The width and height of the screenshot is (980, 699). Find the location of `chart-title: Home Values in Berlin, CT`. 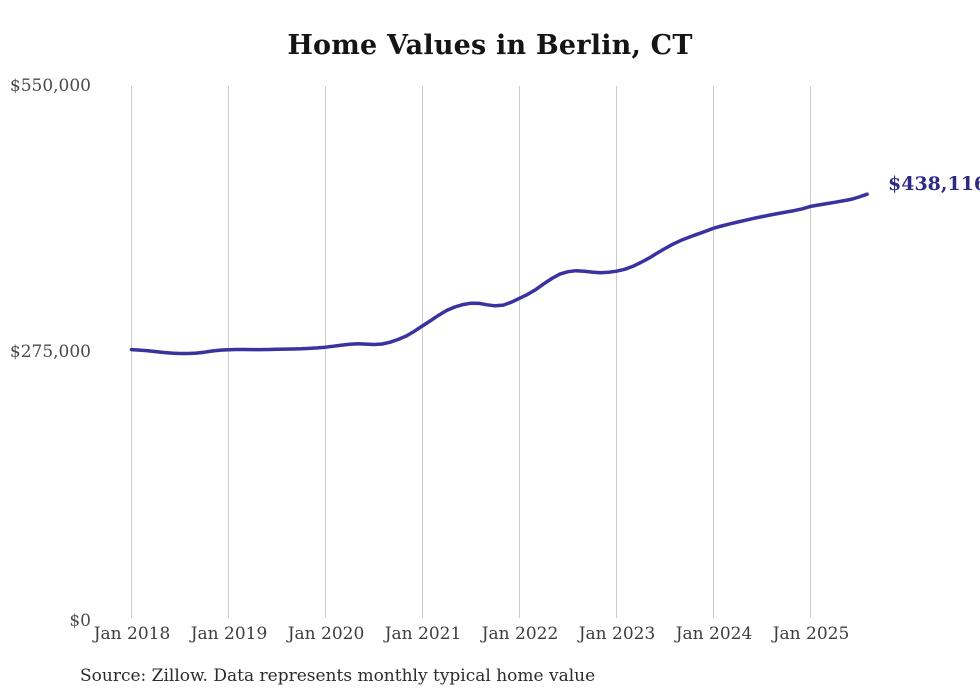

chart-title: Home Values in Berlin, CT is located at coordinates (490, 45).